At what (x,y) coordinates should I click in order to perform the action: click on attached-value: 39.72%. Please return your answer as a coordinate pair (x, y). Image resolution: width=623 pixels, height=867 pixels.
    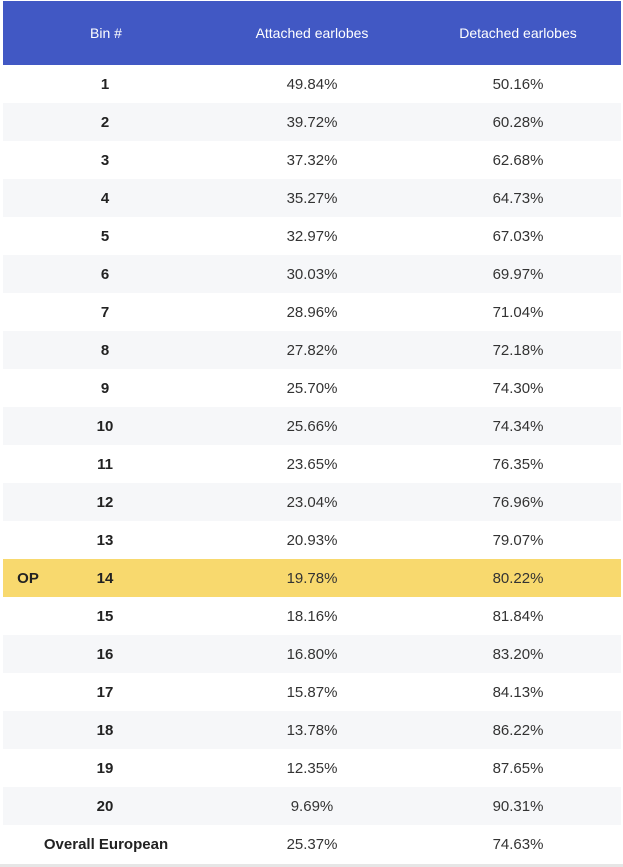
    Looking at the image, I should click on (312, 122).